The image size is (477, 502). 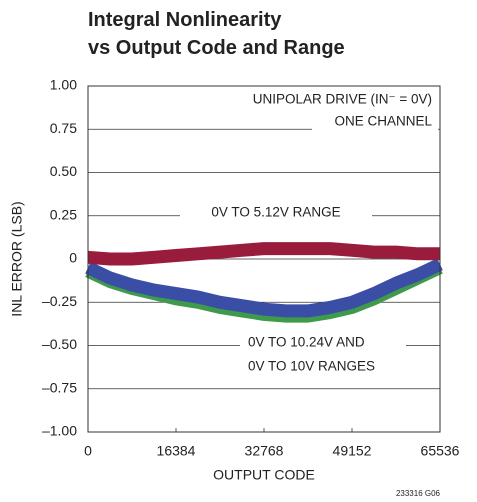 What do you see at coordinates (88, 451) in the screenshot?
I see `x-tick-label: 0` at bounding box center [88, 451].